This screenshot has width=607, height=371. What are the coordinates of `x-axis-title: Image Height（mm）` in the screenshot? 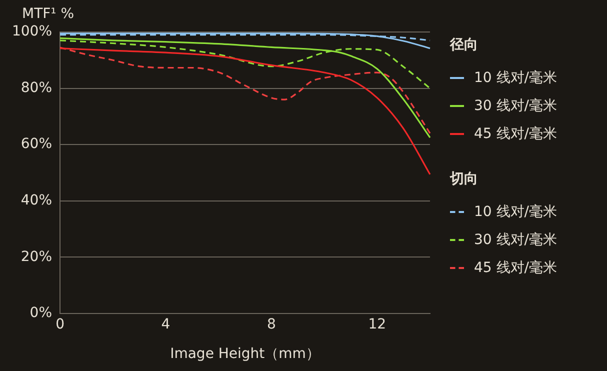 It's located at (245, 354).